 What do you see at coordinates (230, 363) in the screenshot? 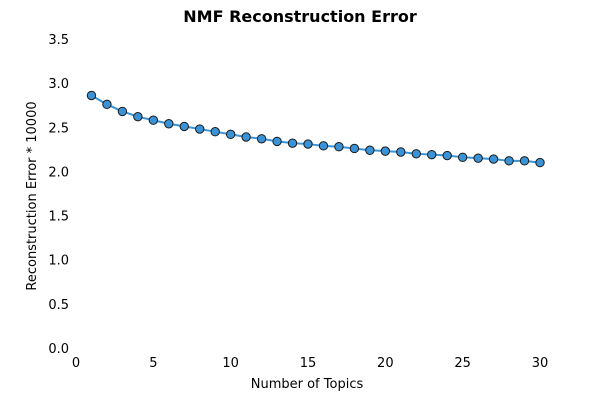
I see `x-tick-label: 10` at bounding box center [230, 363].